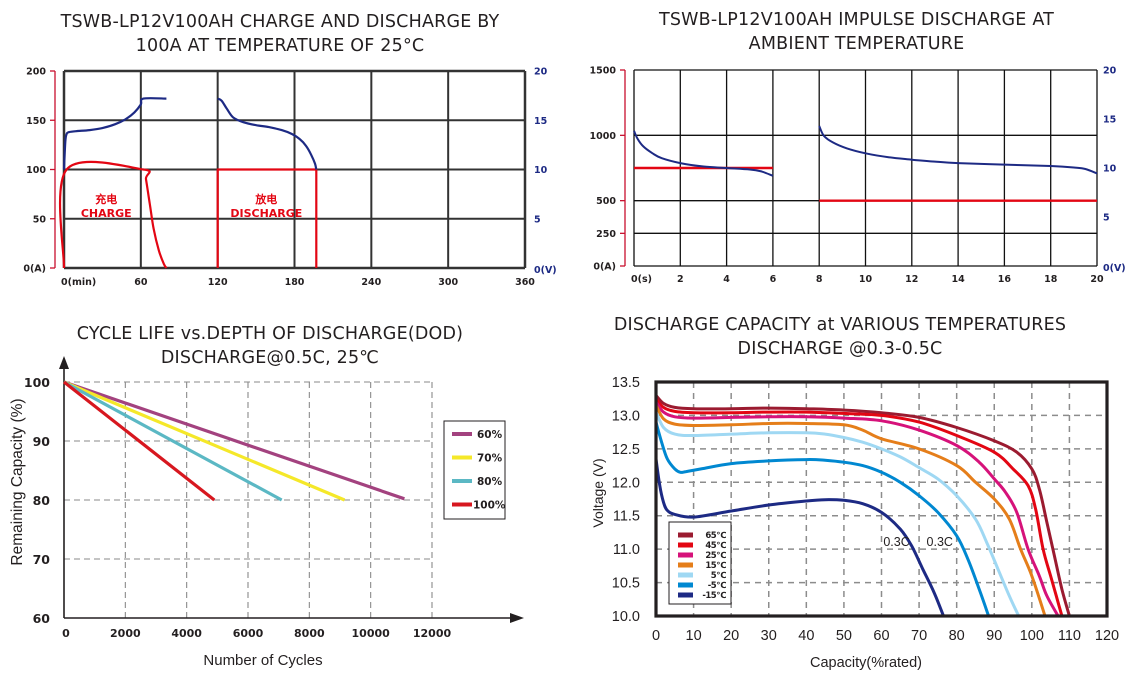 Image resolution: width=1133 pixels, height=680 pixels. Describe the element at coordinates (66, 633) in the screenshot. I see `chart3-x-tick-label: 0` at that location.